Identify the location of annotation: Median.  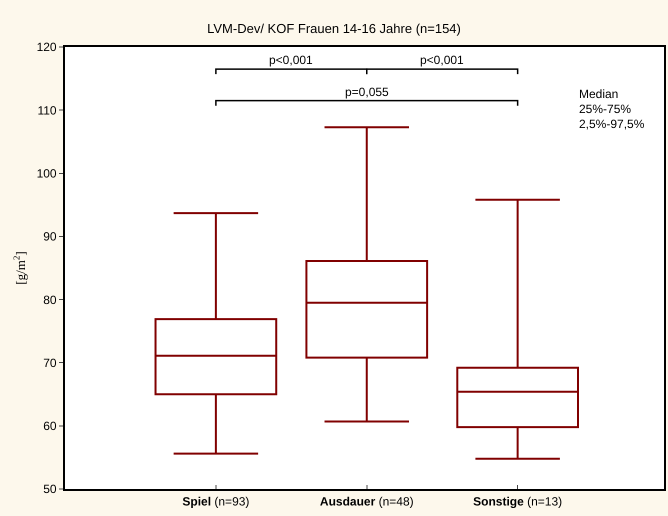
(598, 94).